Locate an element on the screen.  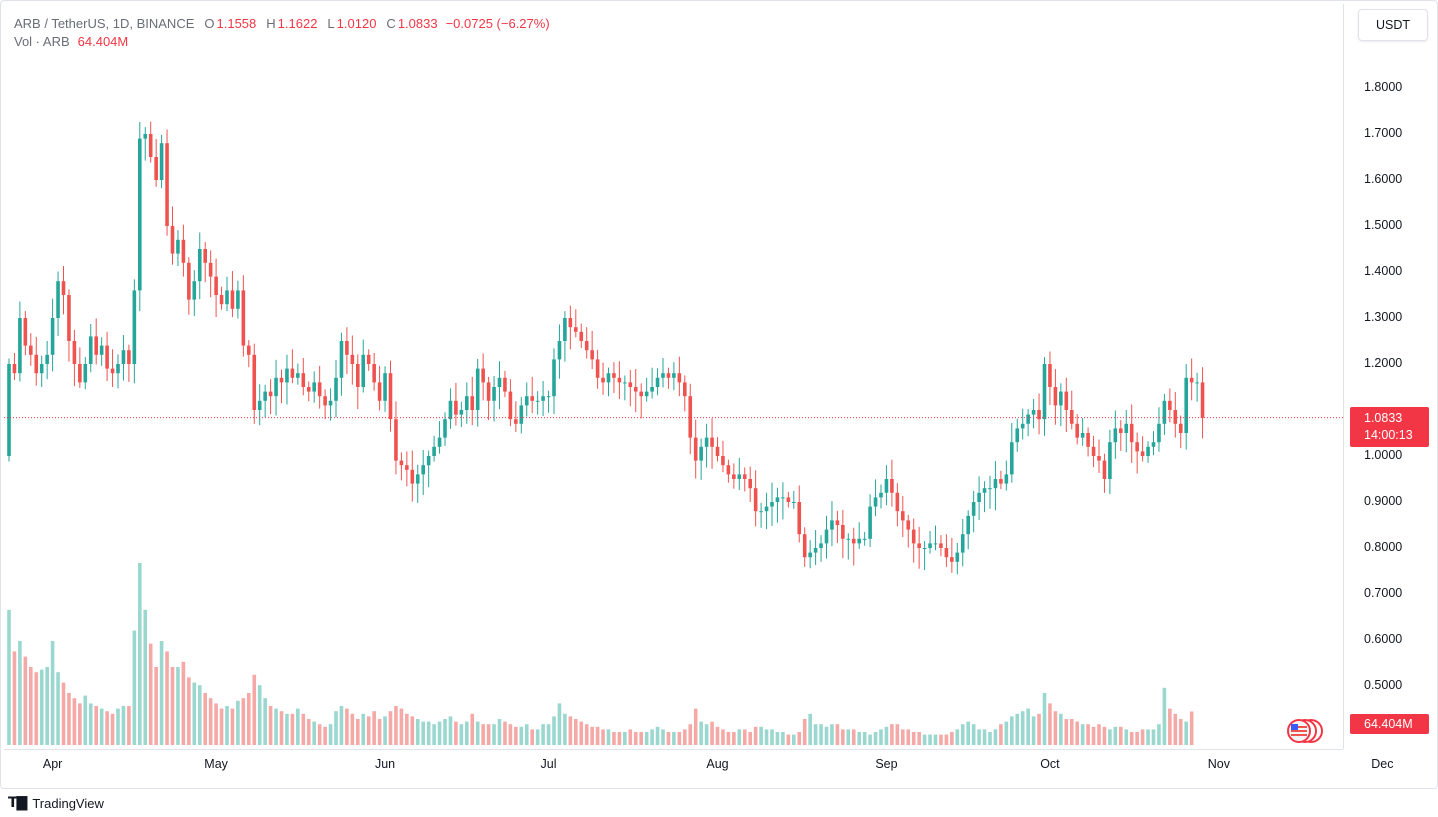
time-tick-label: Apr is located at coordinates (52, 764).